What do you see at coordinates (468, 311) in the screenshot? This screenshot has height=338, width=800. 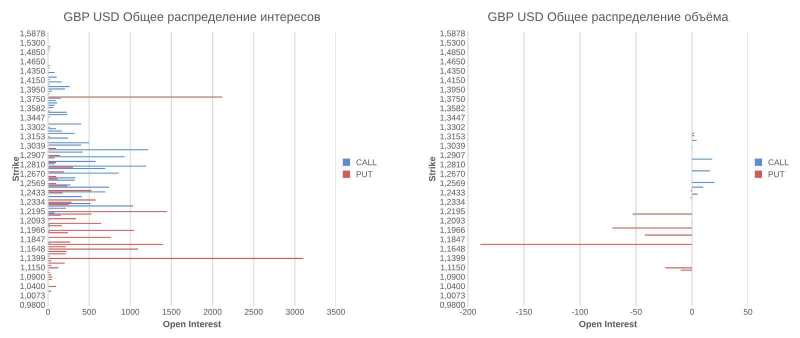 I see `x-tick-label: -200` at bounding box center [468, 311].